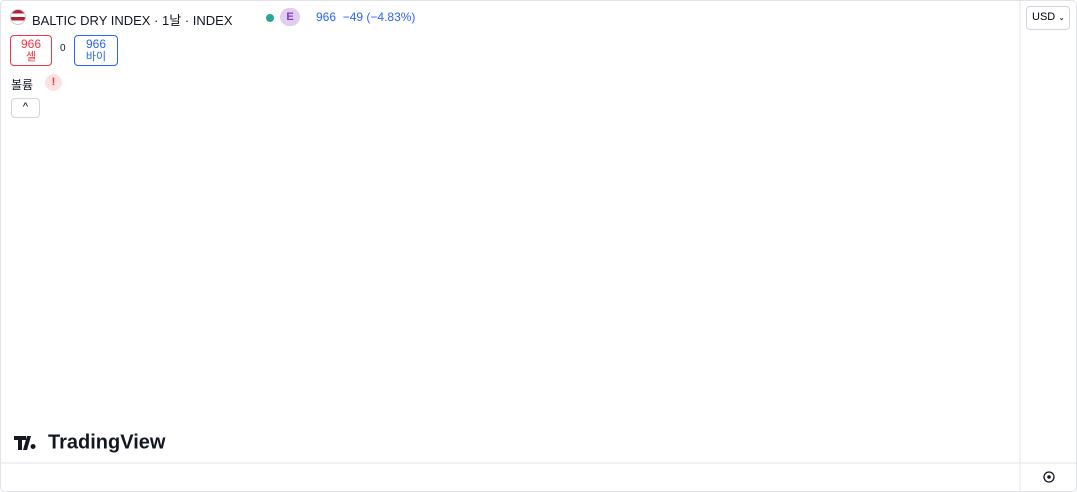 The height and width of the screenshot is (492, 1077). I want to click on buy-label: 바이, so click(96, 57).